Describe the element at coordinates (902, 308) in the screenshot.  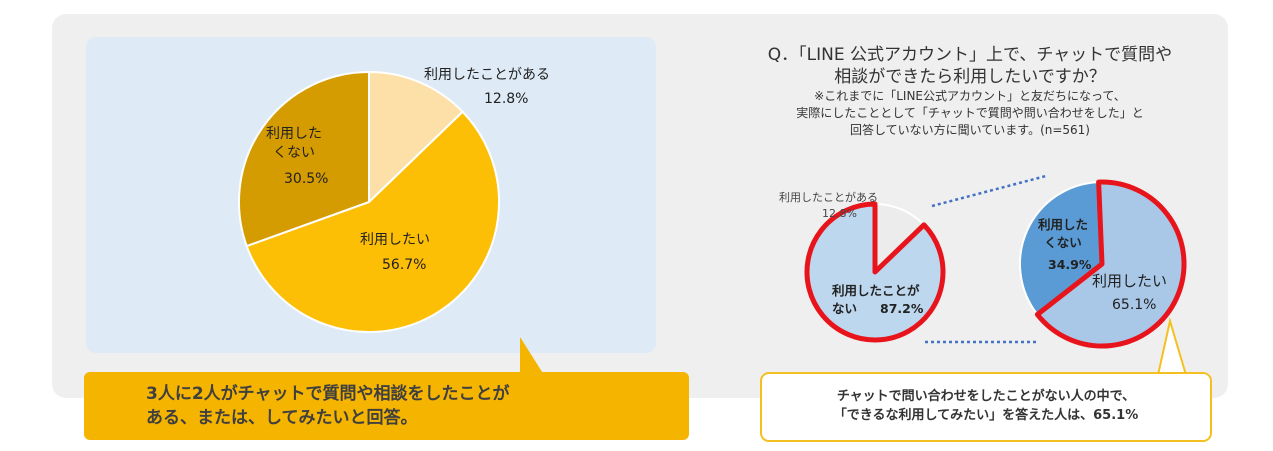
I see `data-label-mid-notused-value: 87.2%` at that location.